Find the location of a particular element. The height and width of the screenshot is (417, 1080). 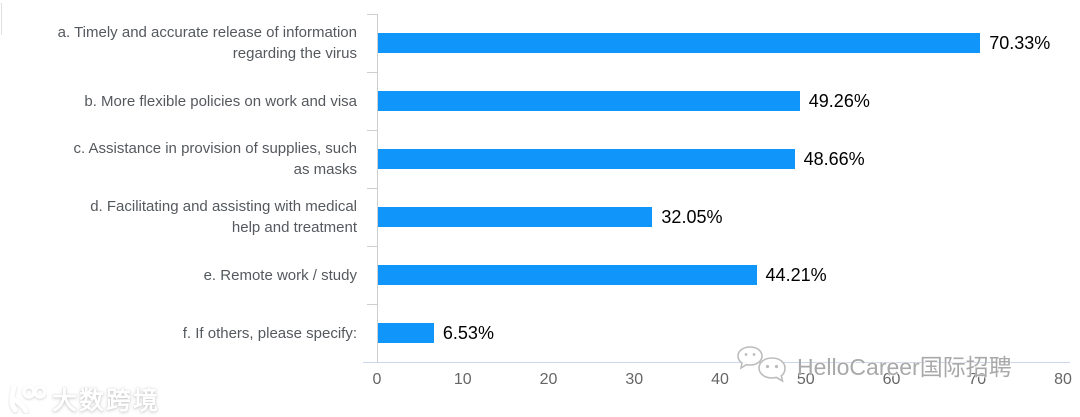

category-label-line: e. Remote work / study is located at coordinates (280, 275).